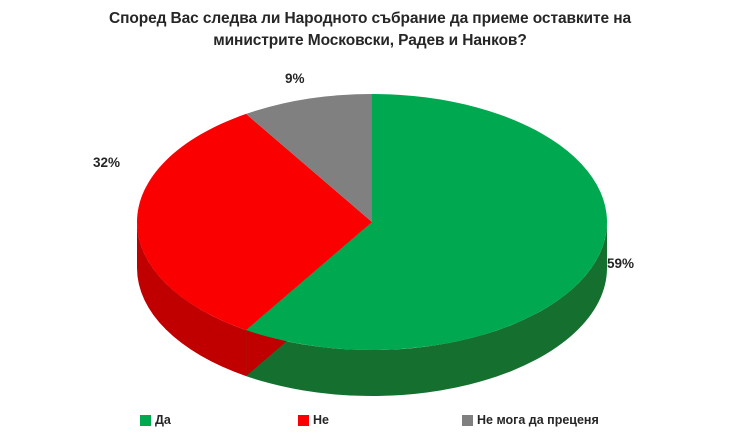 The image size is (740, 445). Describe the element at coordinates (107, 162) in the screenshot. I see `data-label-ne: 32%` at that location.